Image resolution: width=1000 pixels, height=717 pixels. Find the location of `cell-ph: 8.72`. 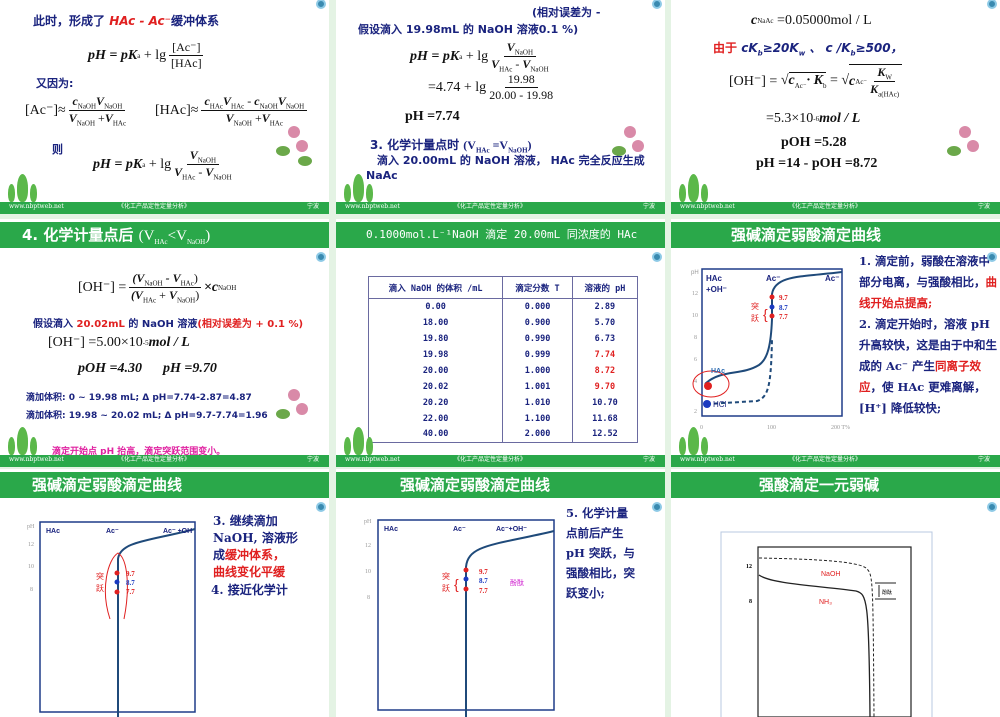

cell-ph: 8.72 is located at coordinates (605, 370).